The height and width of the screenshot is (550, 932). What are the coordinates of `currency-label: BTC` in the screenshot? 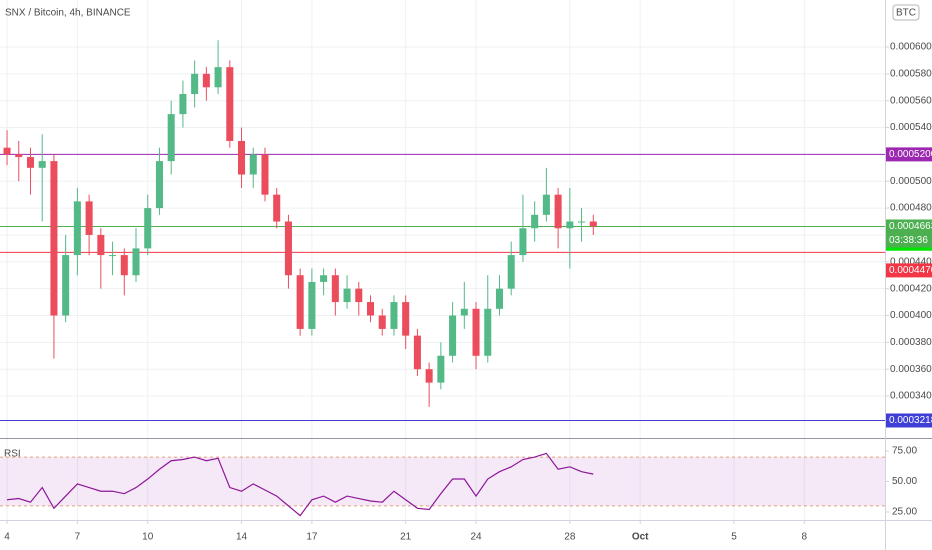 It's located at (906, 13).